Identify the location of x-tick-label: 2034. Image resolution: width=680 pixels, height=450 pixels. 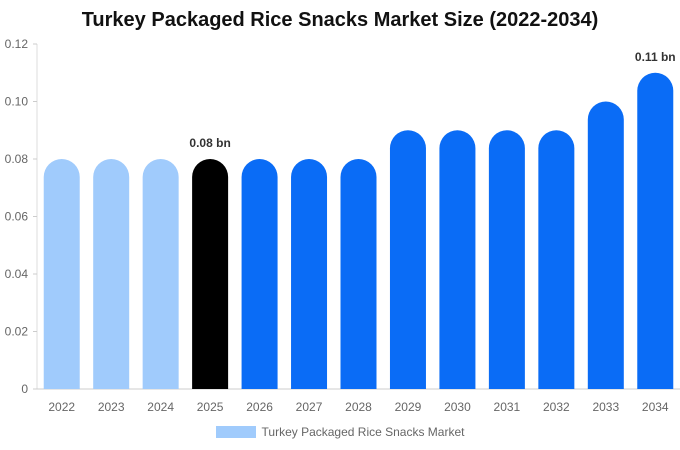
(655, 407).